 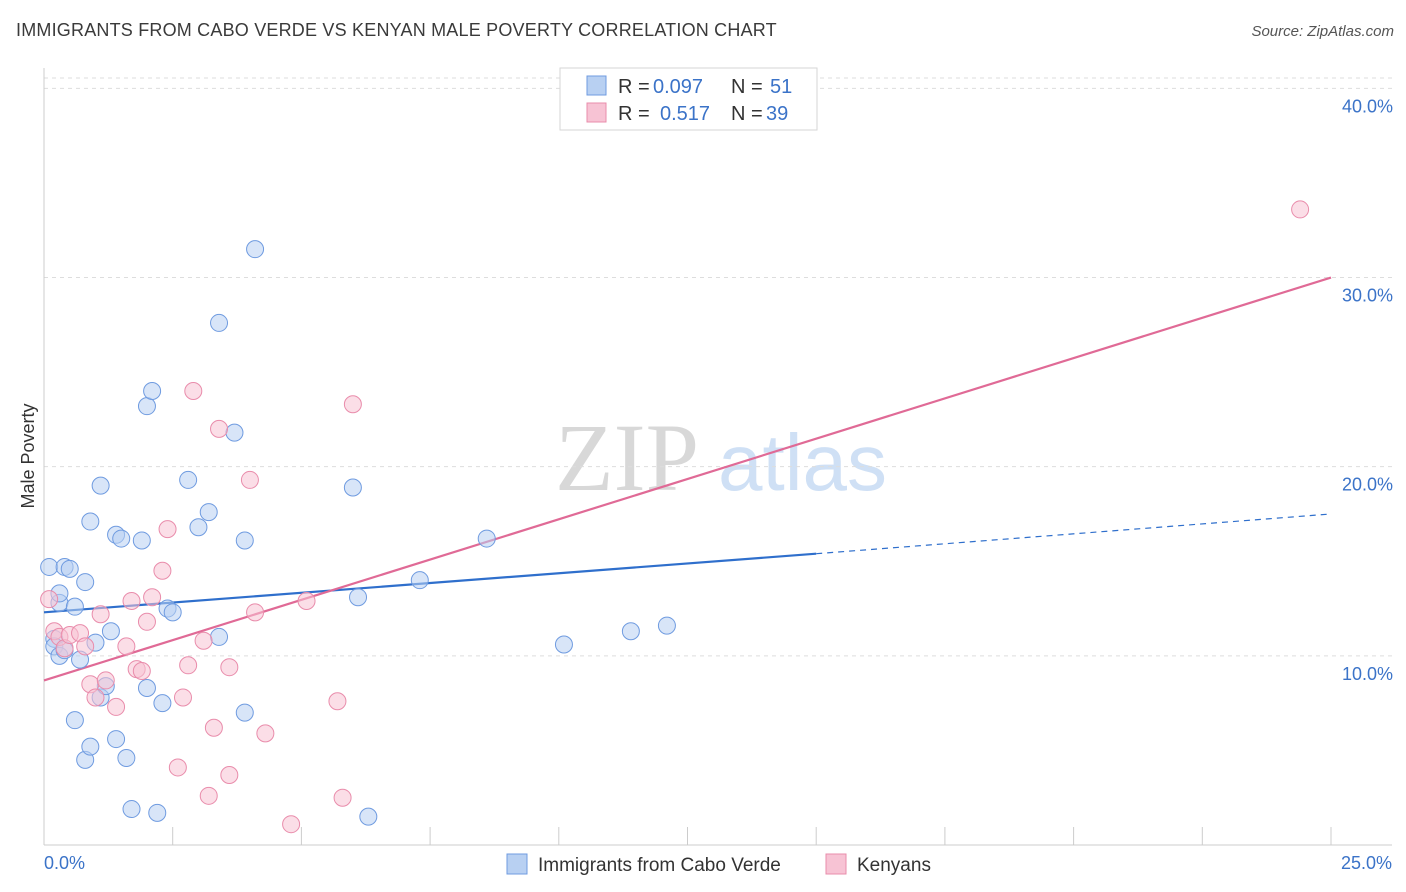 What do you see at coordinates (802, 462) in the screenshot?
I see `watermark-atlas: atlas` at bounding box center [802, 462].